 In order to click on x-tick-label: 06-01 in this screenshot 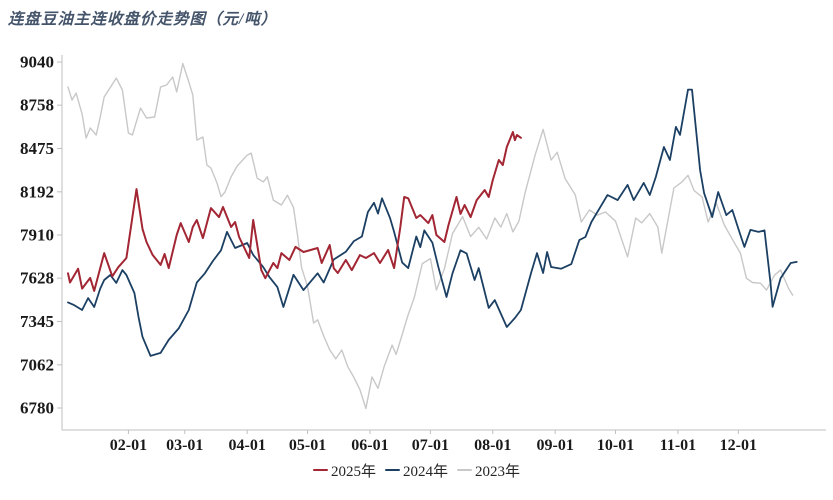, I will do `click(369, 445)`.